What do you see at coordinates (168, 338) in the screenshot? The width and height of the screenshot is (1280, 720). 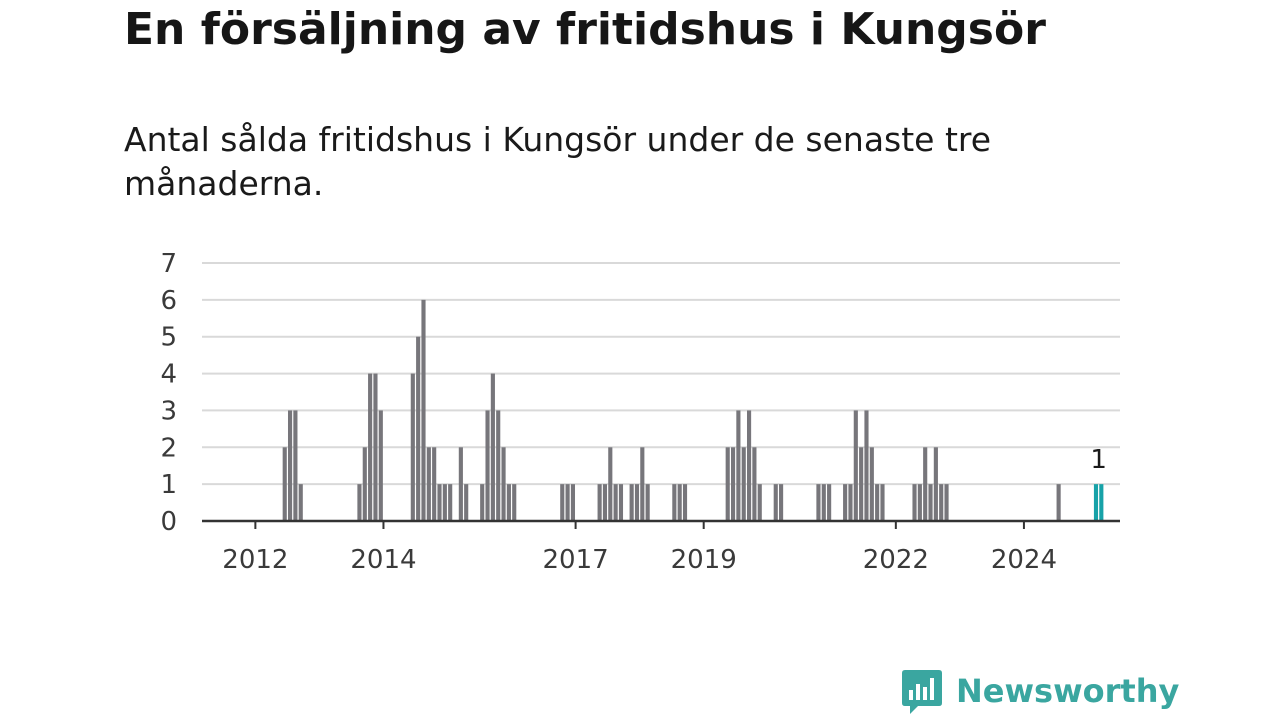 I see `y-tick-label: 5` at bounding box center [168, 338].